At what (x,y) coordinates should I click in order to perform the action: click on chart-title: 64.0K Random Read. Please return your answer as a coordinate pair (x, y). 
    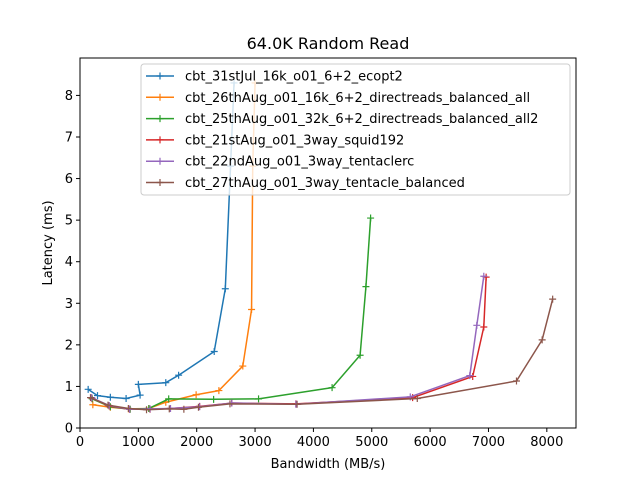
    Looking at the image, I should click on (328, 43).